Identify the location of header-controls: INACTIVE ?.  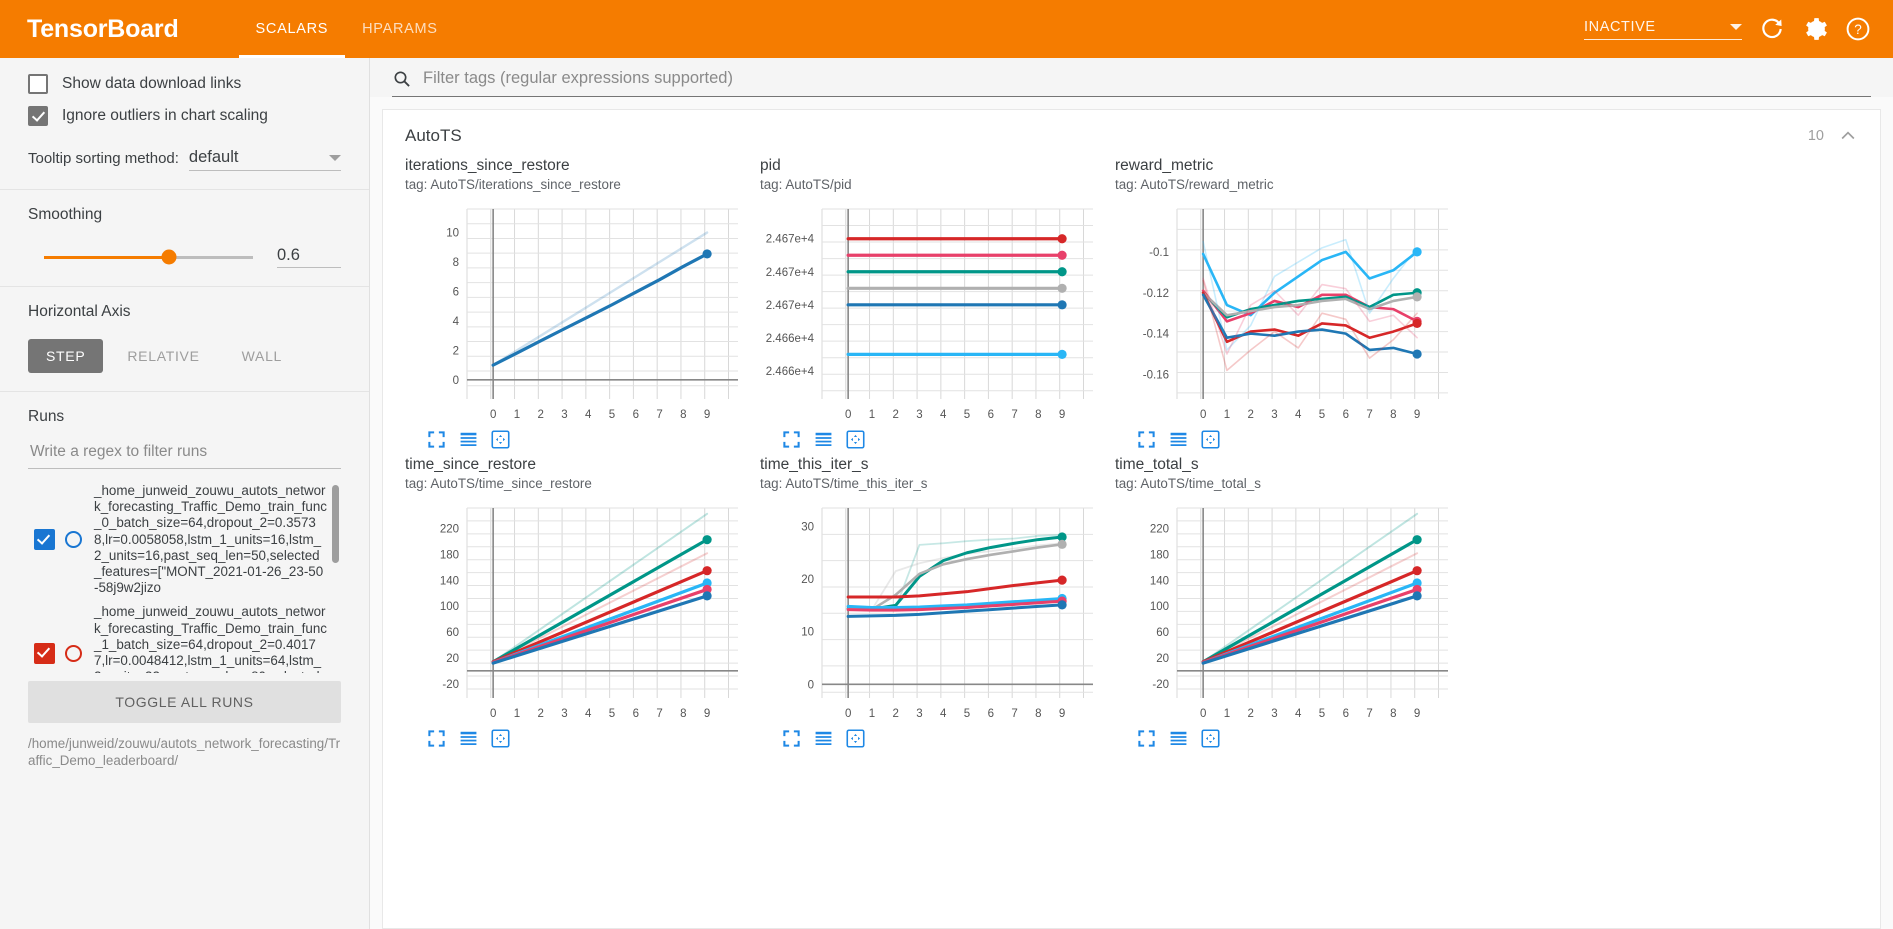
(1738, 29).